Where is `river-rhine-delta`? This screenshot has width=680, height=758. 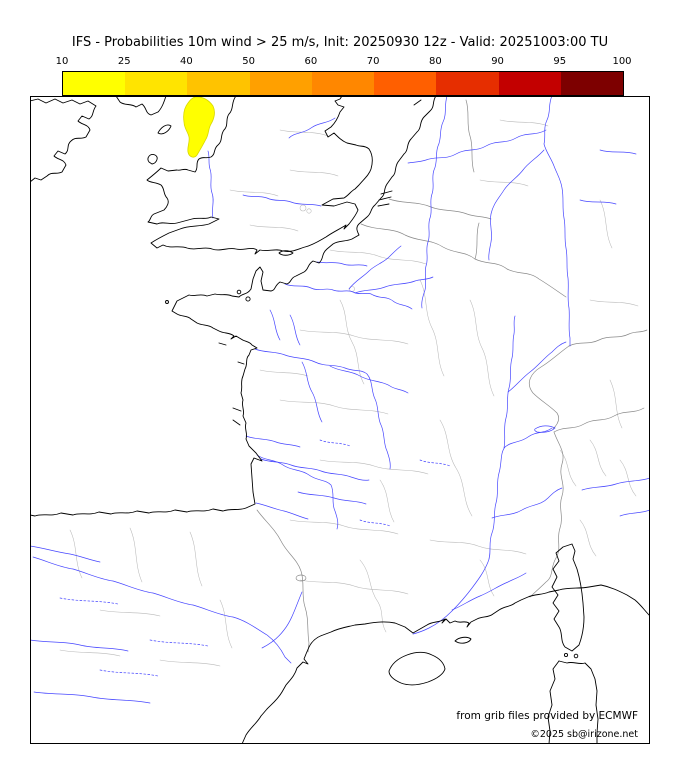 river-rhine-delta is located at coordinates (477, 146).